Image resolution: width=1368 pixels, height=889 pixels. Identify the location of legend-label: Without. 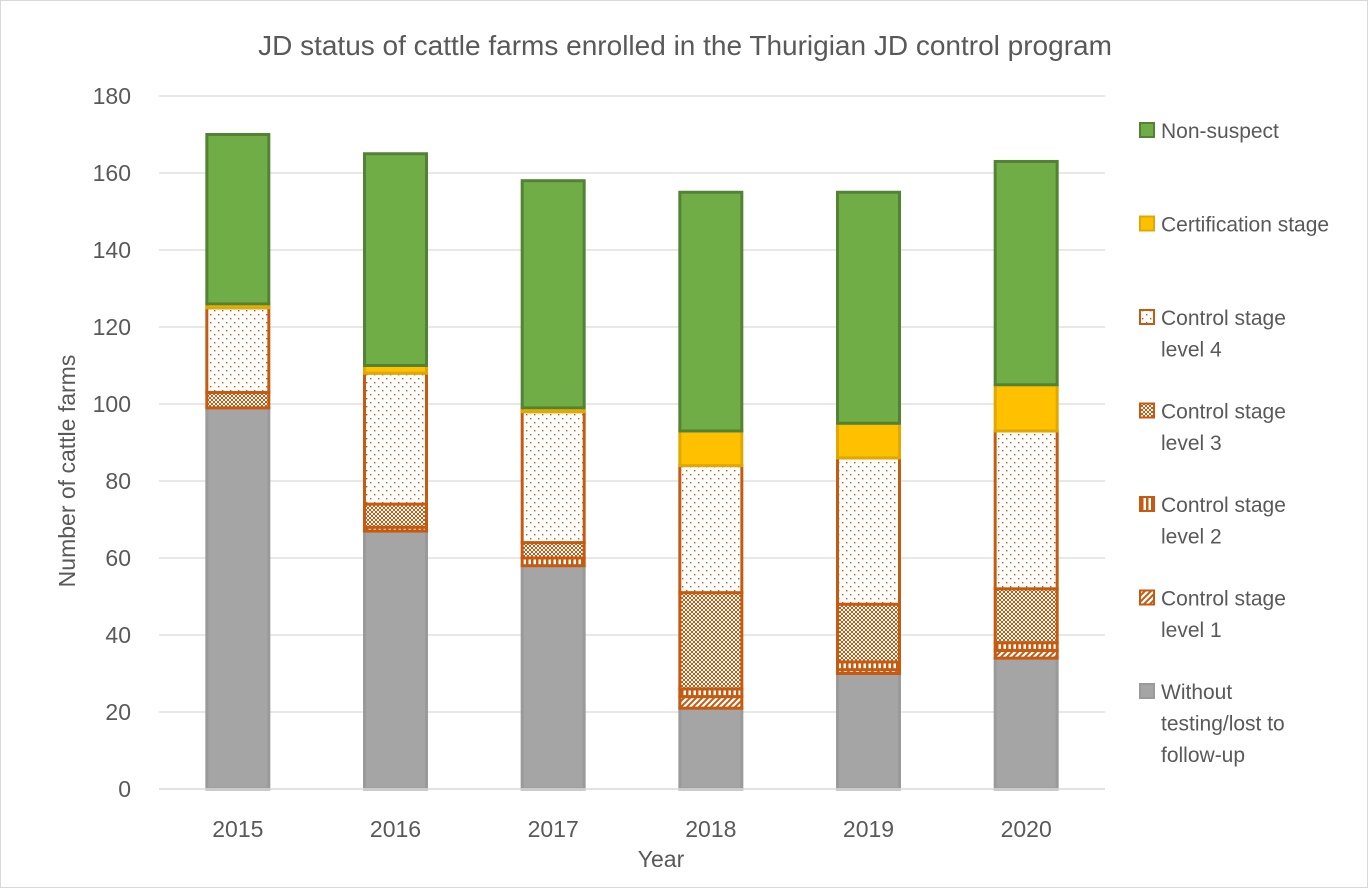
(1196, 692).